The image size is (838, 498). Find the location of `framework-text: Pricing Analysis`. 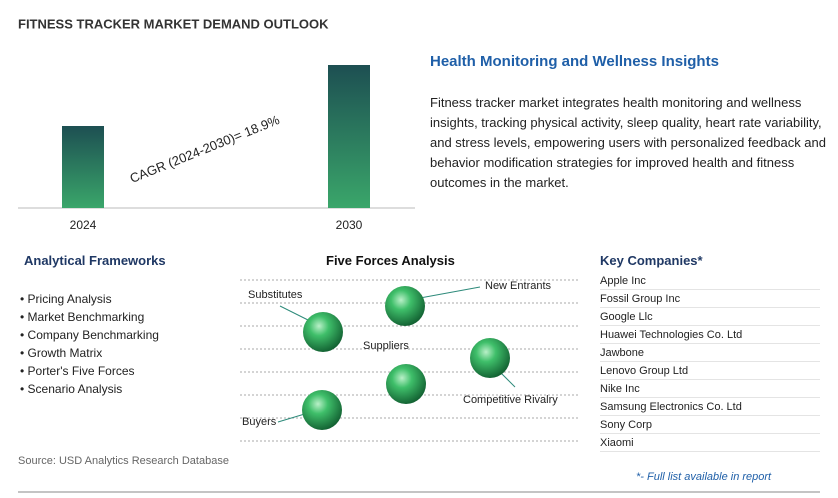

framework-text: Pricing Analysis is located at coordinates (69, 299).